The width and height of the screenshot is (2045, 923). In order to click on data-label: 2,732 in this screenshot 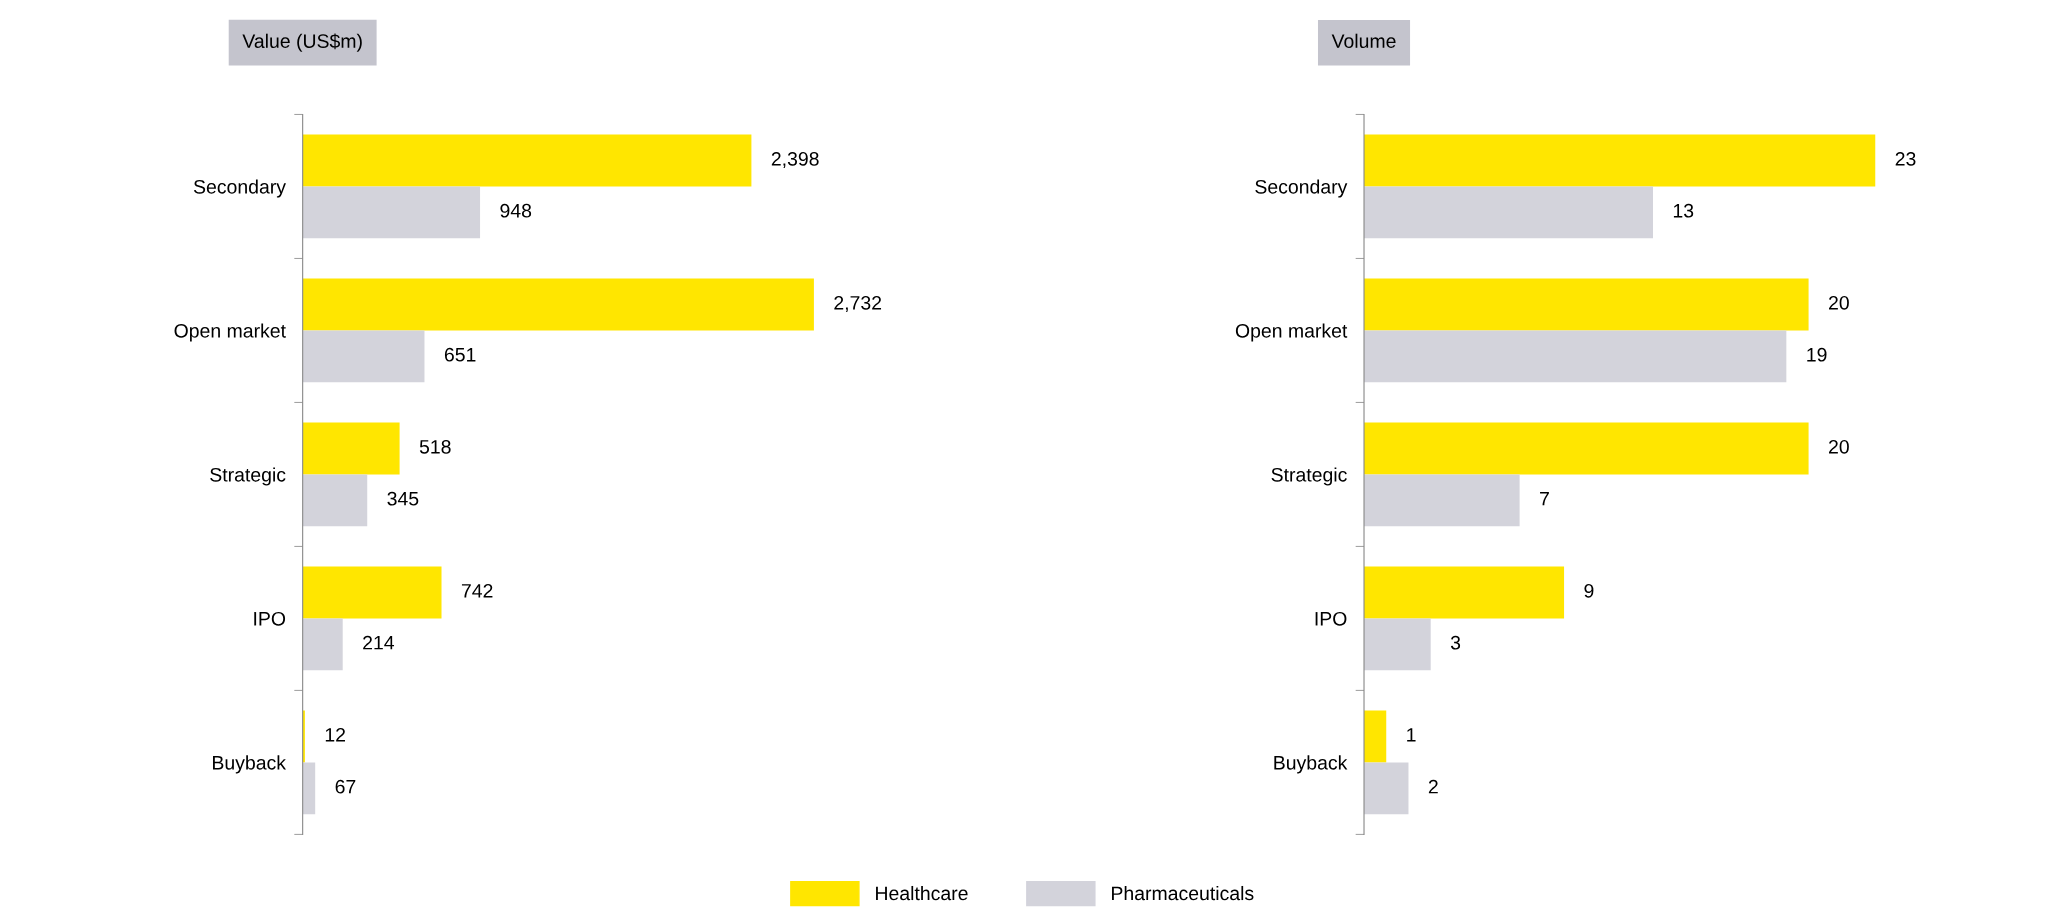, I will do `click(858, 304)`.